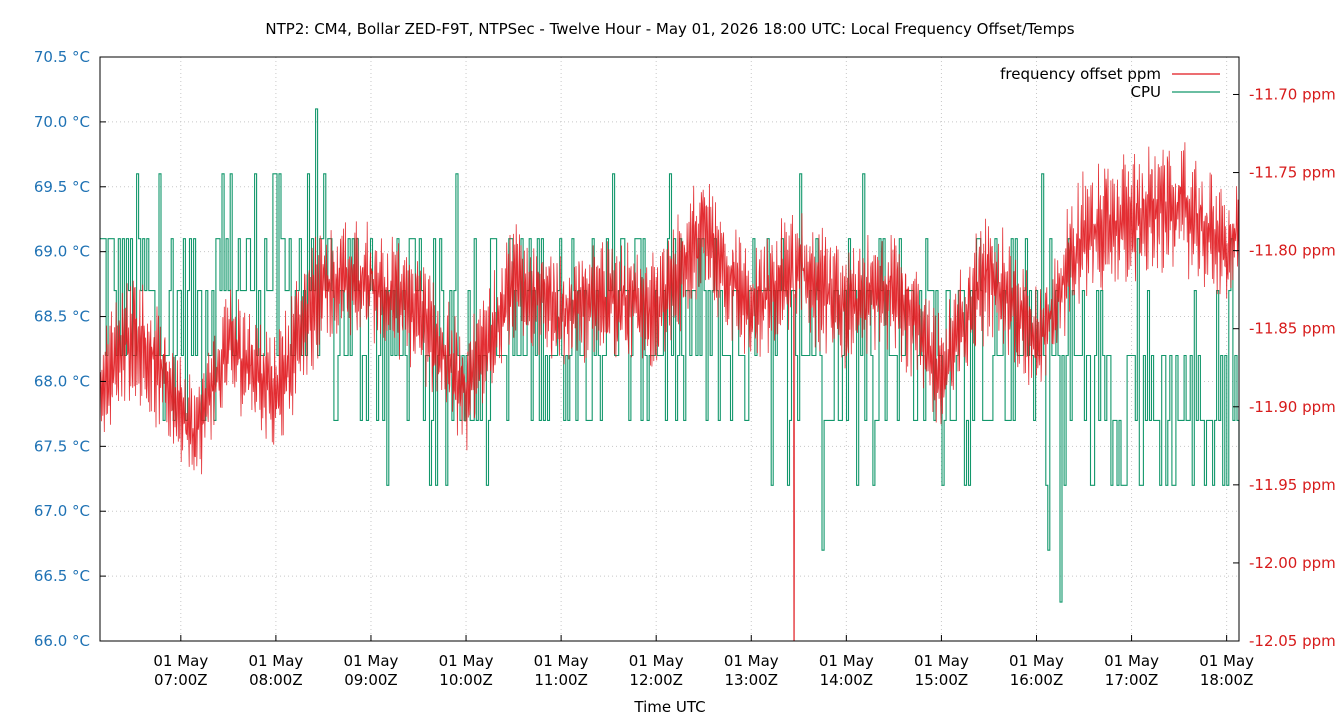  What do you see at coordinates (1292, 329) in the screenshot?
I see `right-tick-label: -11.85 ppm` at bounding box center [1292, 329].